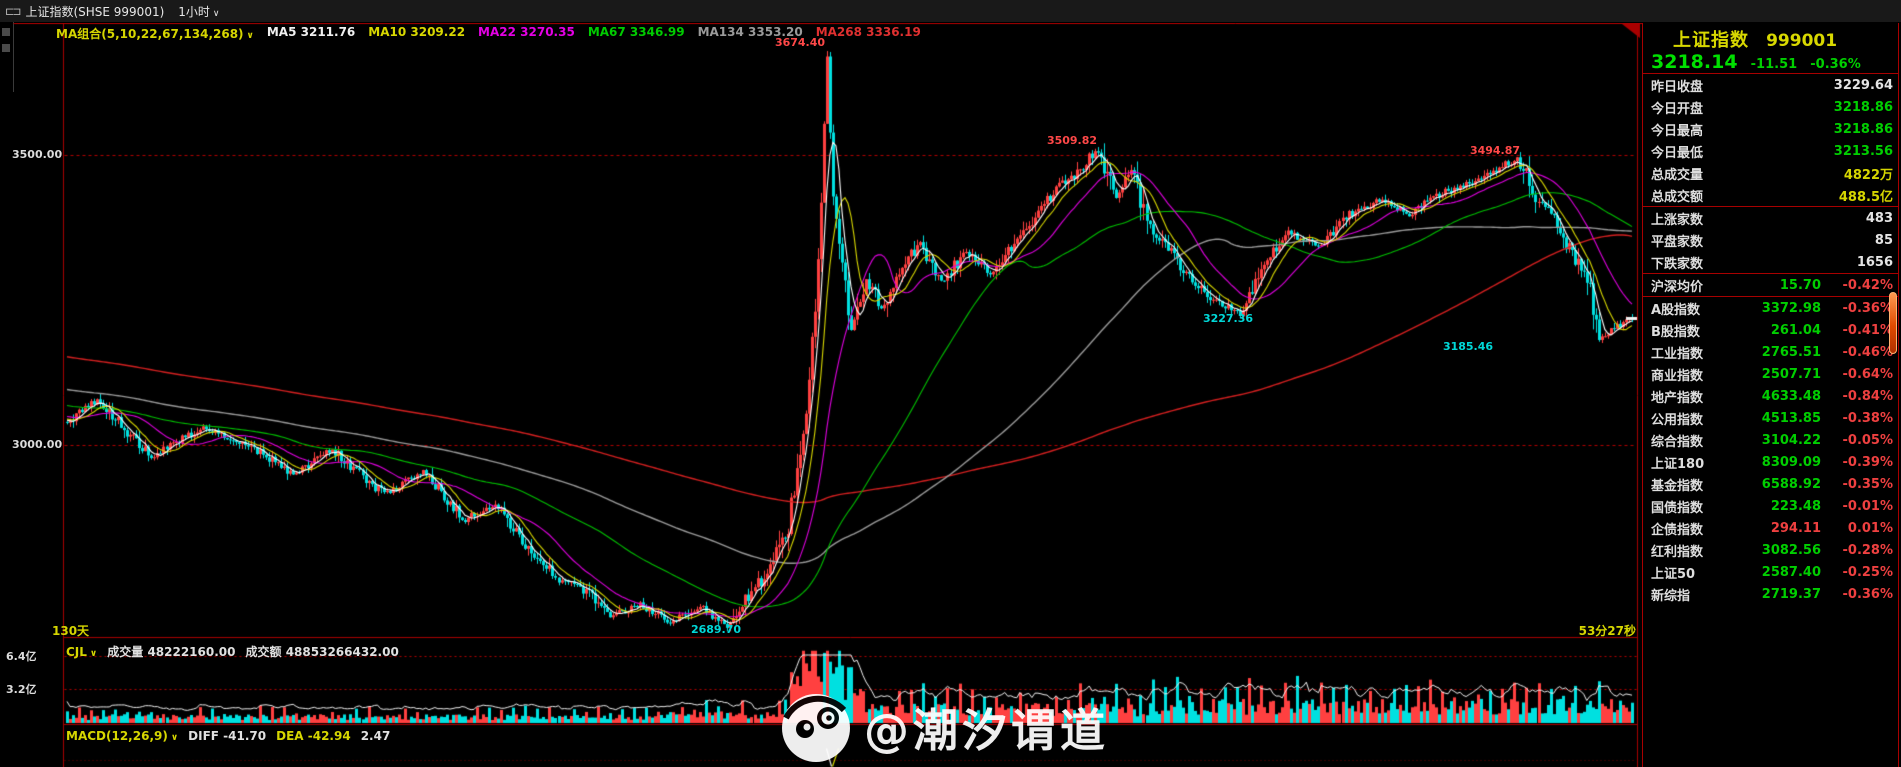  What do you see at coordinates (1868, 418) in the screenshot?
I see `quote-row-pct: -0.38%` at bounding box center [1868, 418].